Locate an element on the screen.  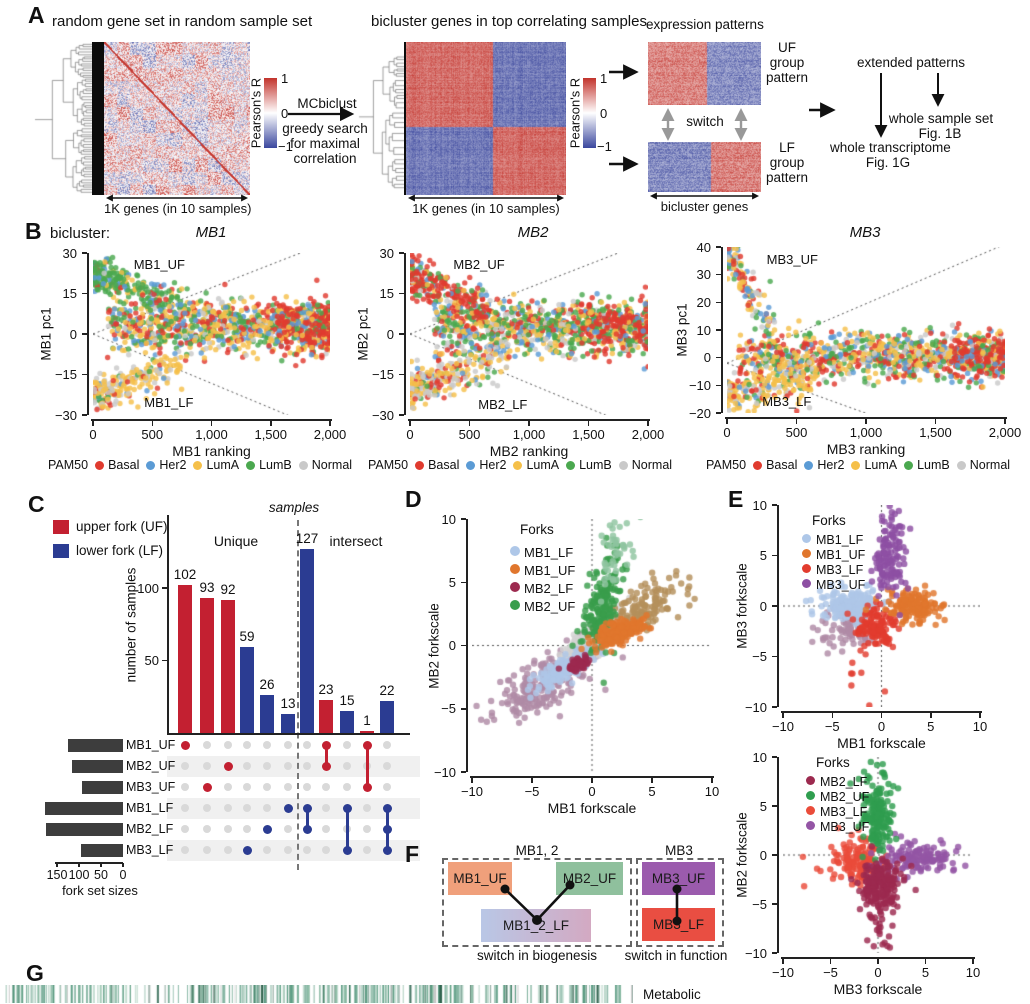
b2-y-axis-title: MB2 pc1 is located at coordinates (363, 334).